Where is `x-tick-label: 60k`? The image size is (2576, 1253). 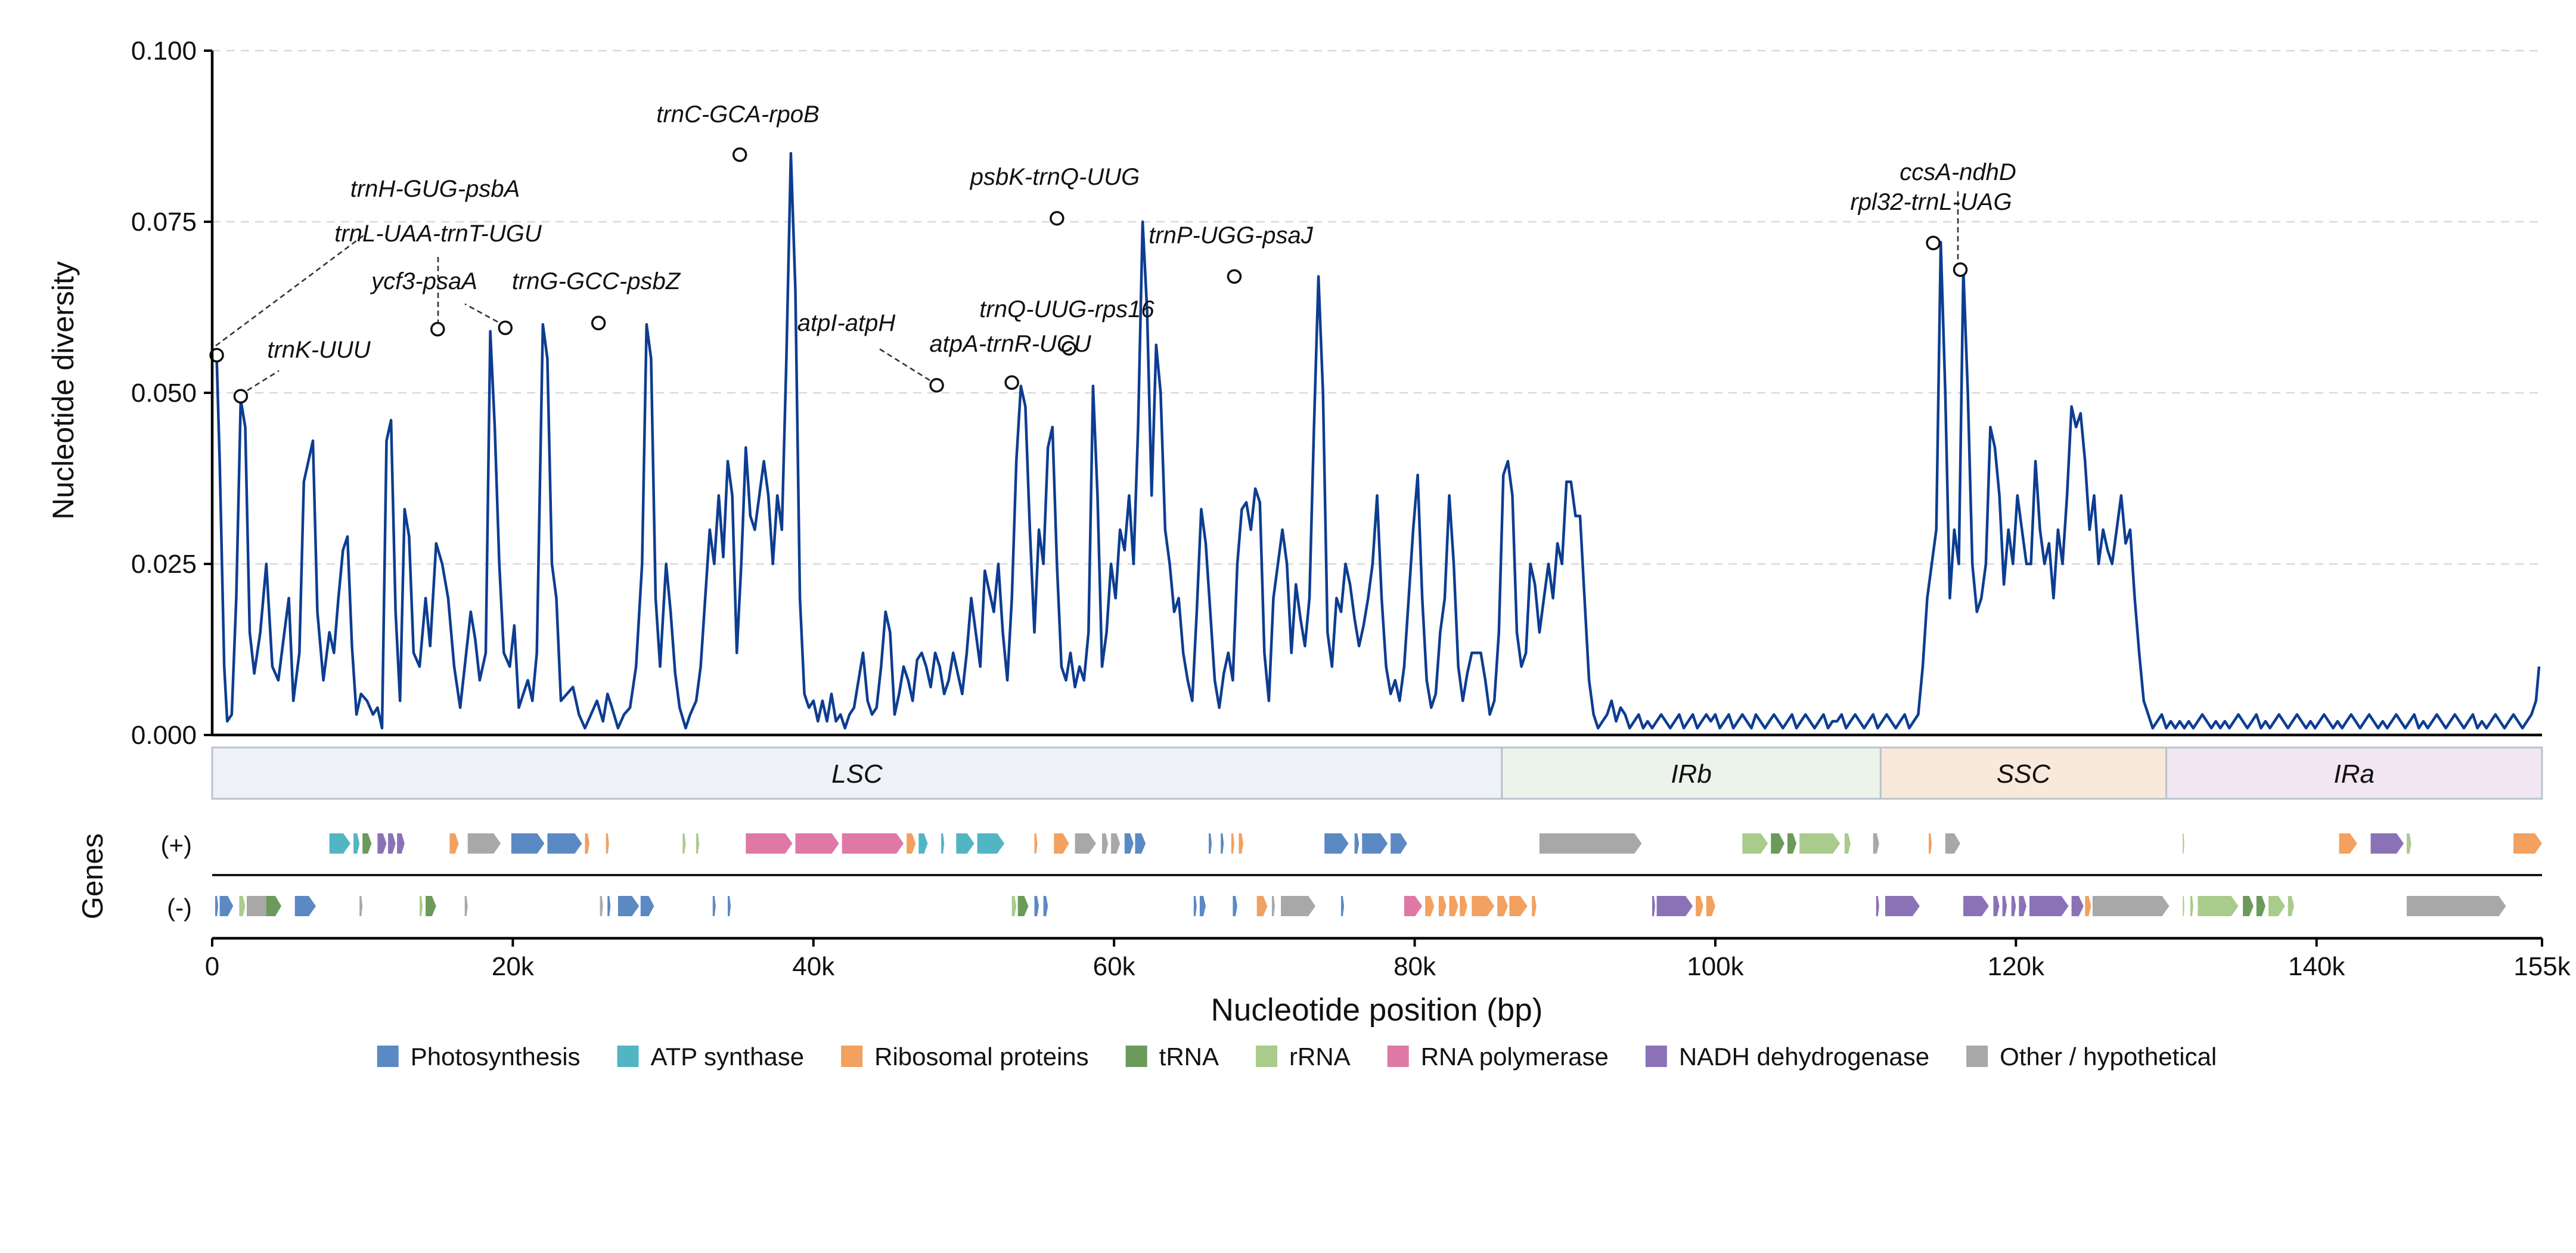
x-tick-label: 60k is located at coordinates (1114, 966).